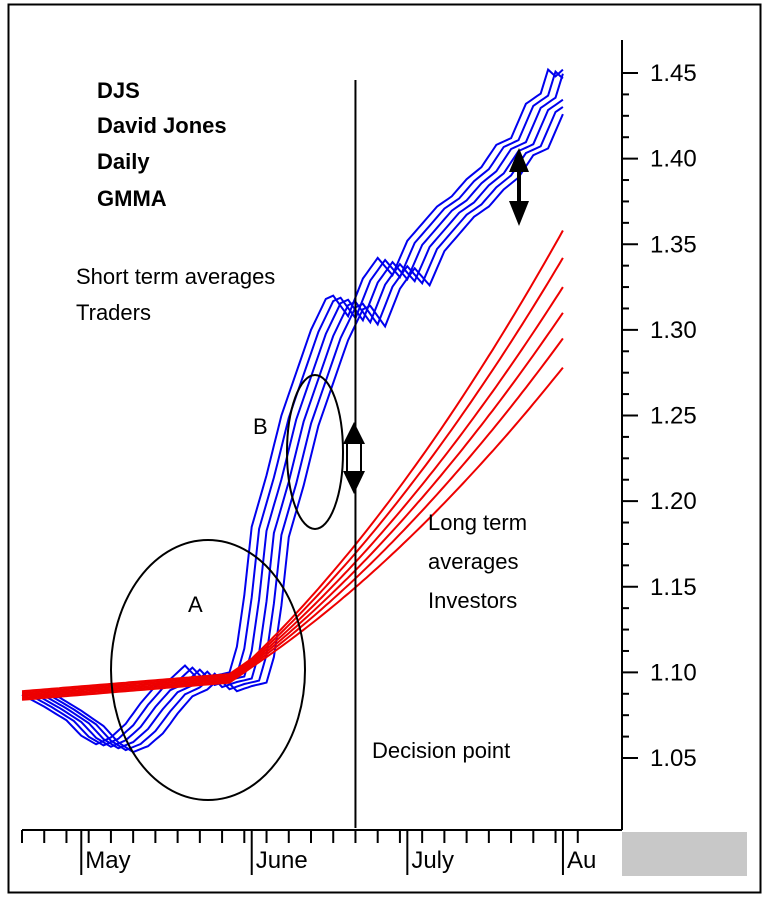  I want to click on title-line-1: DJS, so click(118, 90).